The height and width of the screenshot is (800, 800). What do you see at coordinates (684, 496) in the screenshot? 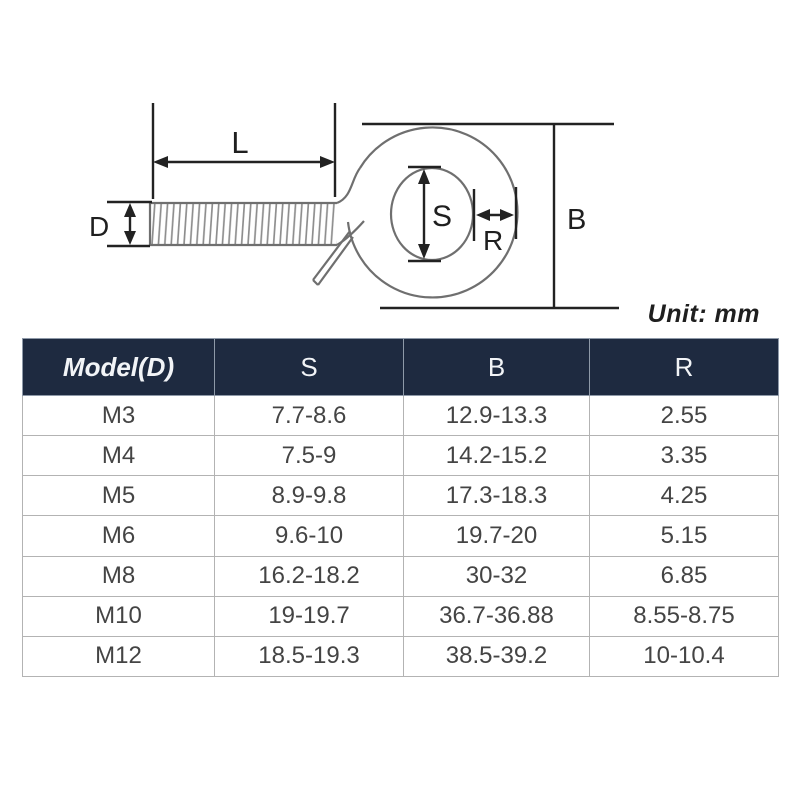
I see `cell-r: 4.25` at bounding box center [684, 496].